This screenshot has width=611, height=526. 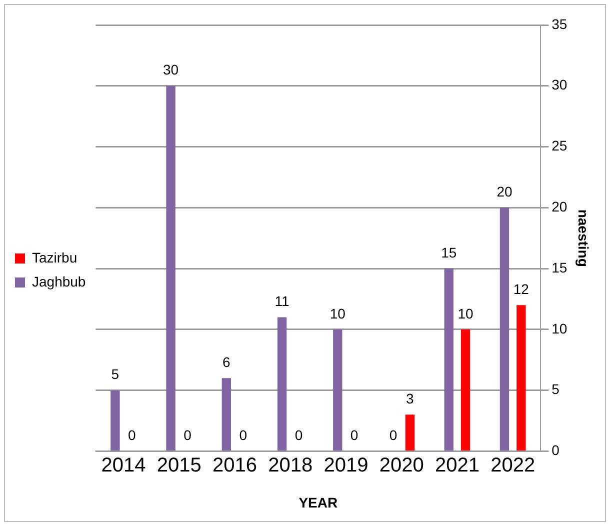 I want to click on y-tick-label: 35, so click(x=560, y=24).